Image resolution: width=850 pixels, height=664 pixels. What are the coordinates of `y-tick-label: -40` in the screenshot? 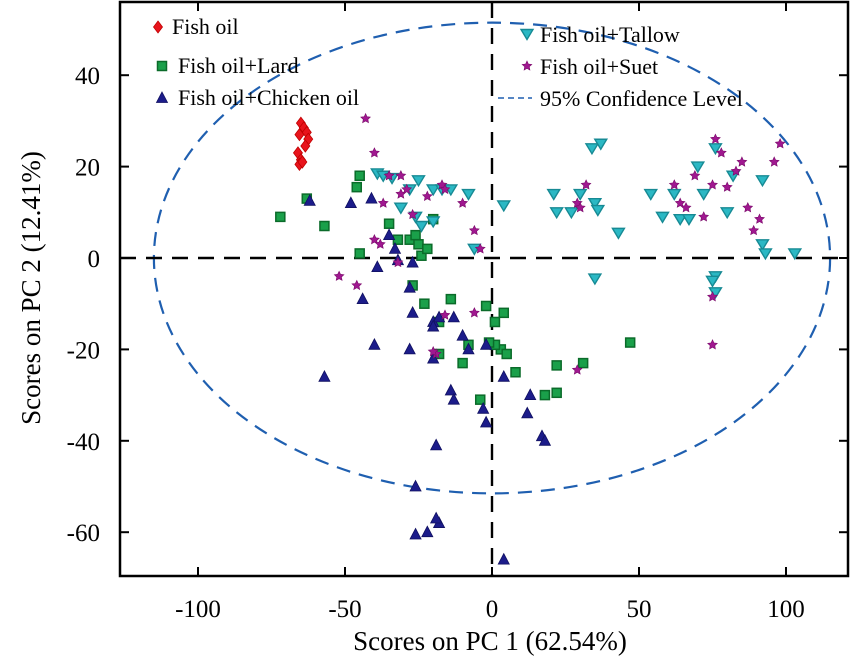 It's located at (83, 442).